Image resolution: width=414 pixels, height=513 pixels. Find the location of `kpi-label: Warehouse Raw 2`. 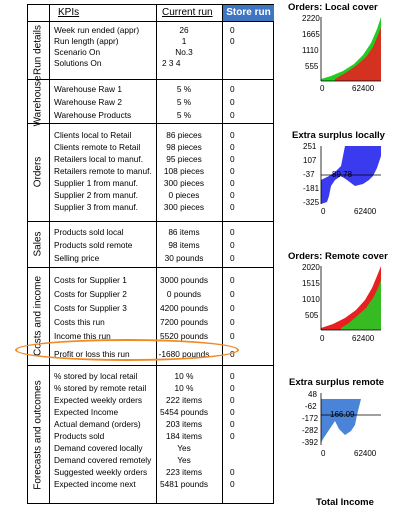

kpi-label: Warehouse Raw 2 is located at coordinates (88, 102).